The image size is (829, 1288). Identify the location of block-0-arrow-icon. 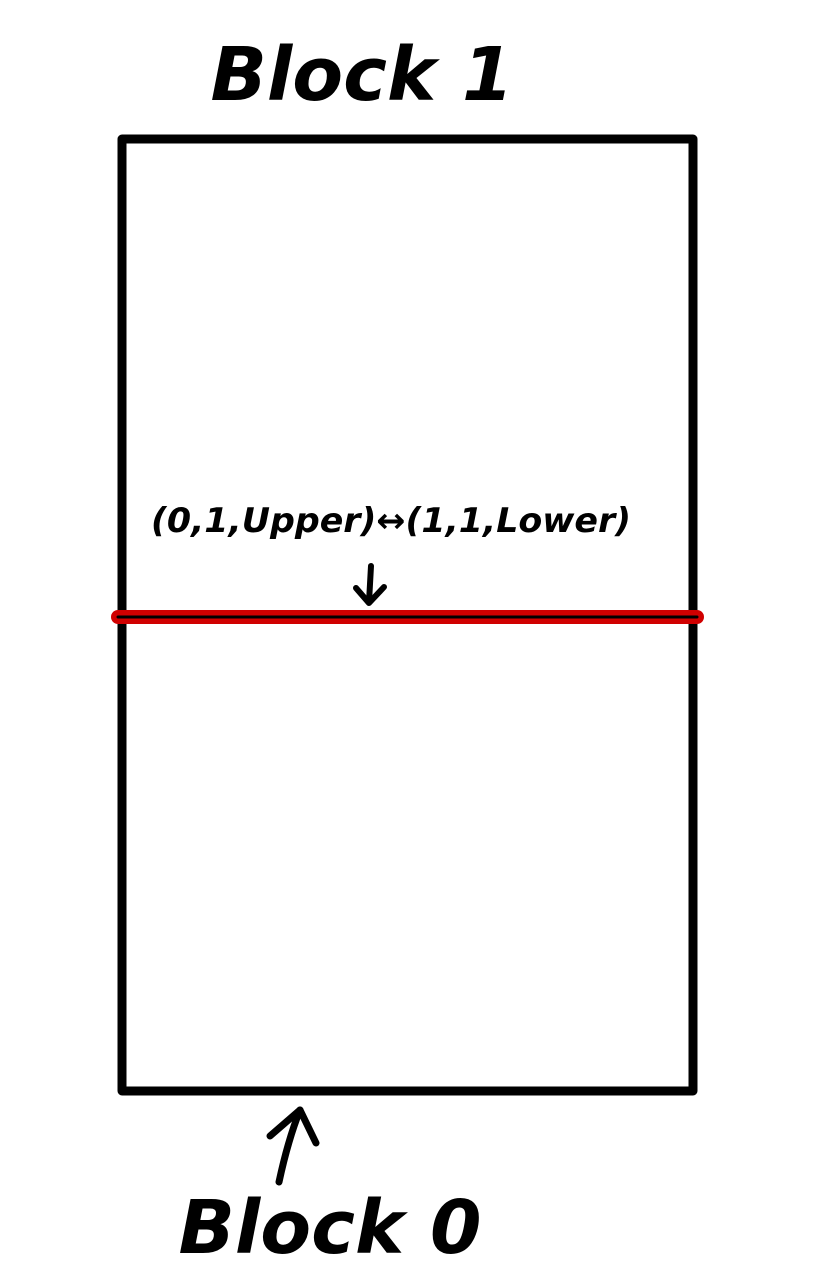
(293, 1146).